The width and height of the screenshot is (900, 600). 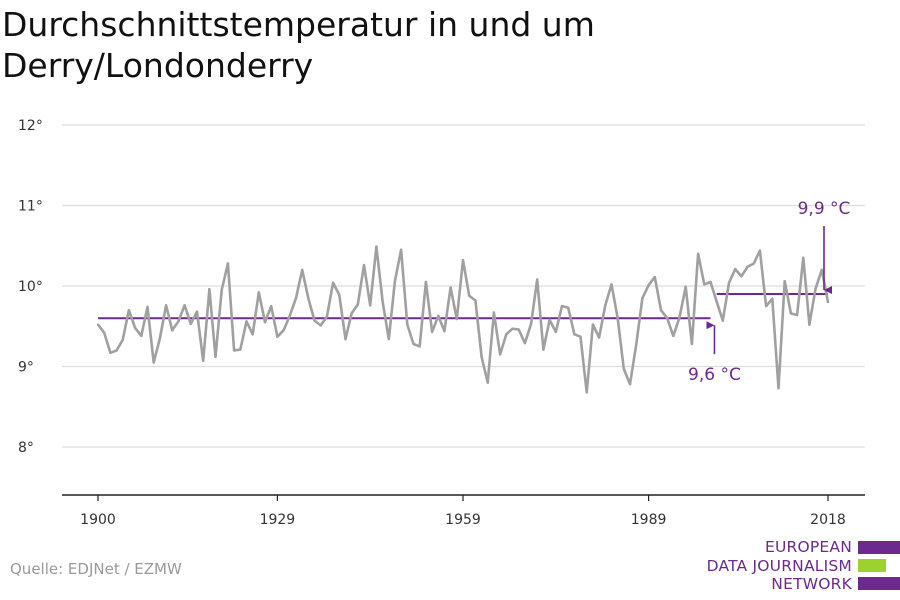 What do you see at coordinates (96, 569) in the screenshot?
I see `source-note: Quelle: EDJNet / EZMW` at bounding box center [96, 569].